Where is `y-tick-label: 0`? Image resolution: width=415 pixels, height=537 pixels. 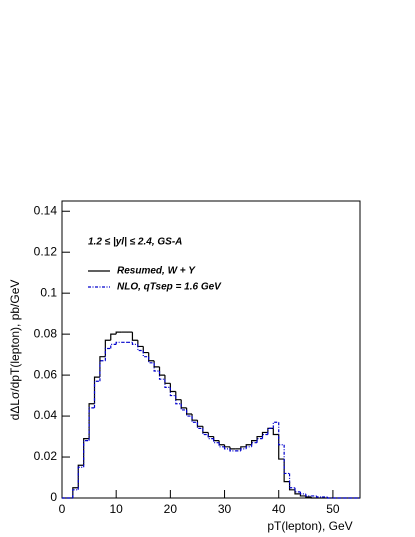
y-tick-label: 0 is located at coordinates (53, 497).